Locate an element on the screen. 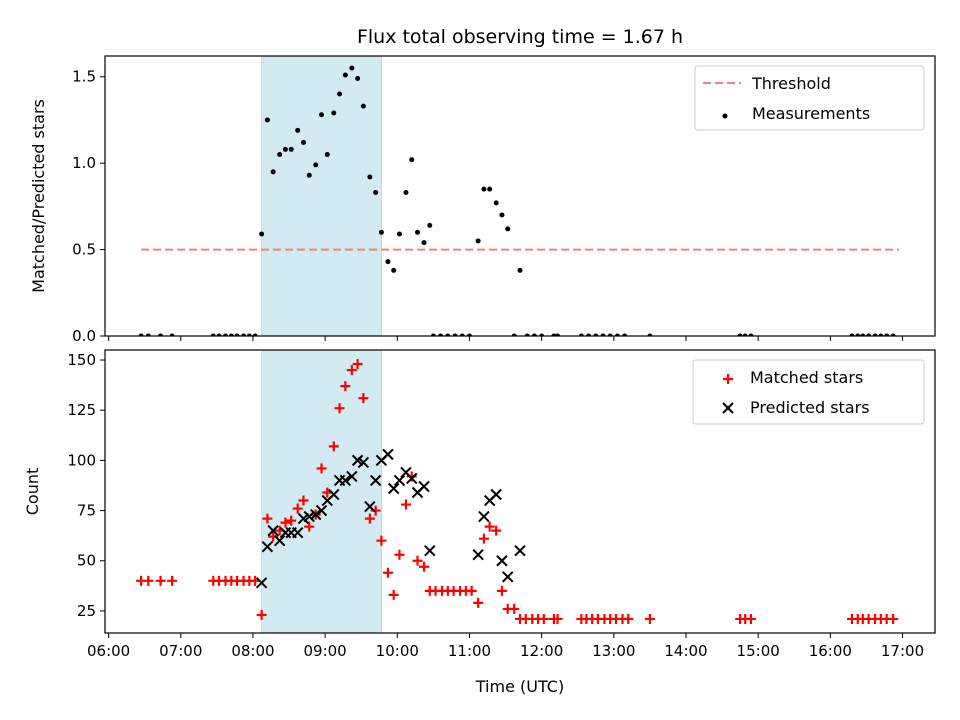  x-tick-label: 06:00 is located at coordinates (108, 651).